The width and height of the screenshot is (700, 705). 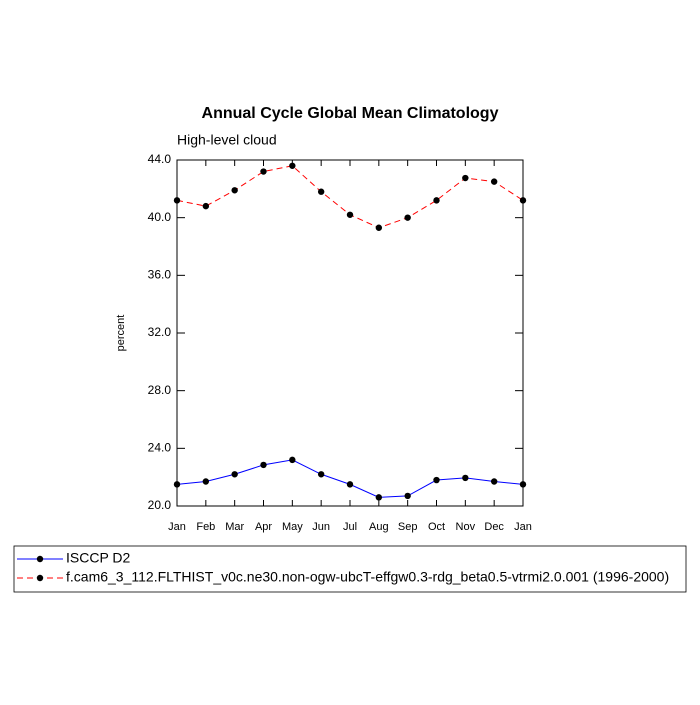 What do you see at coordinates (408, 527) in the screenshot?
I see `x-tick-label: Sep` at bounding box center [408, 527].